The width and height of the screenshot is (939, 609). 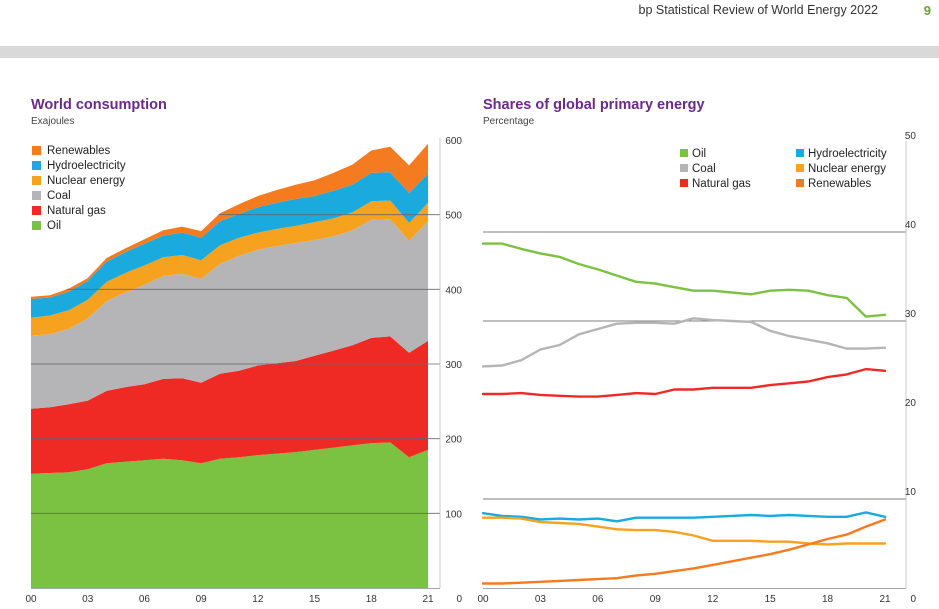 I want to click on line-natural-gas, so click(x=684, y=382).